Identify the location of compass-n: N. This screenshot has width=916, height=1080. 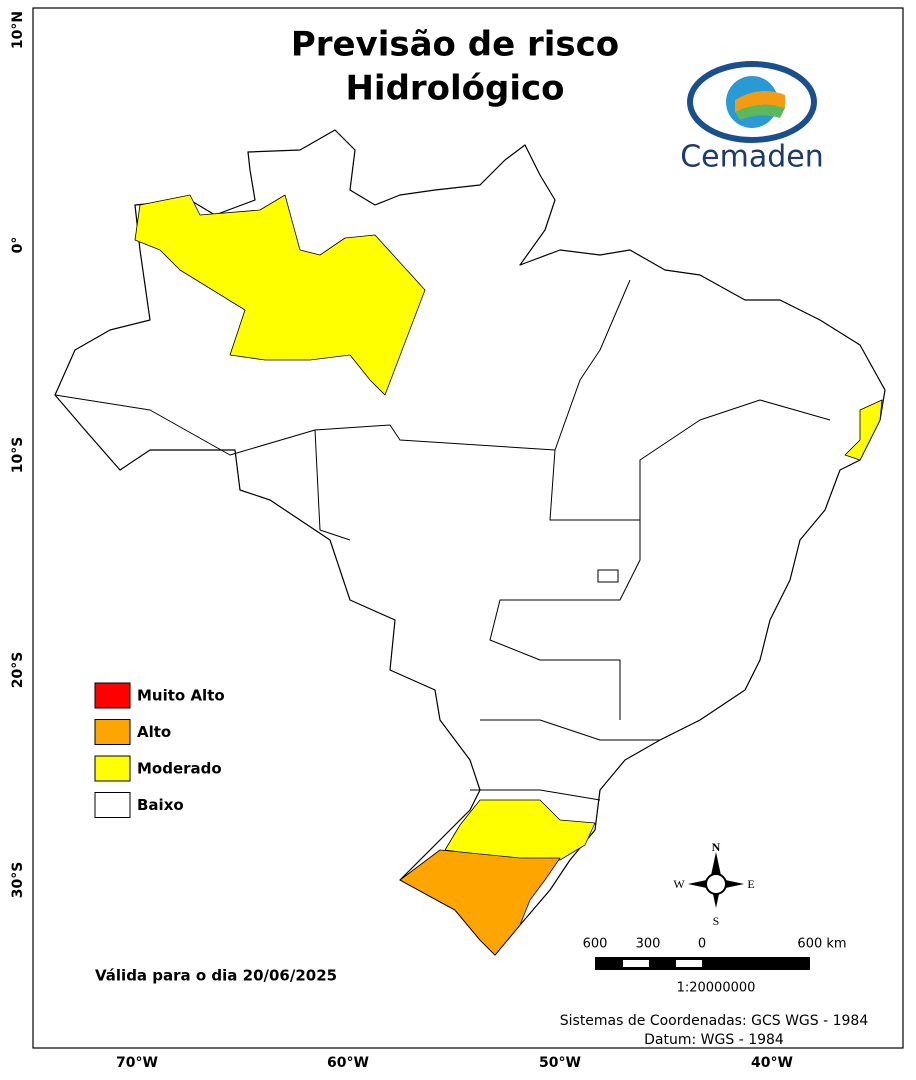
(716, 847).